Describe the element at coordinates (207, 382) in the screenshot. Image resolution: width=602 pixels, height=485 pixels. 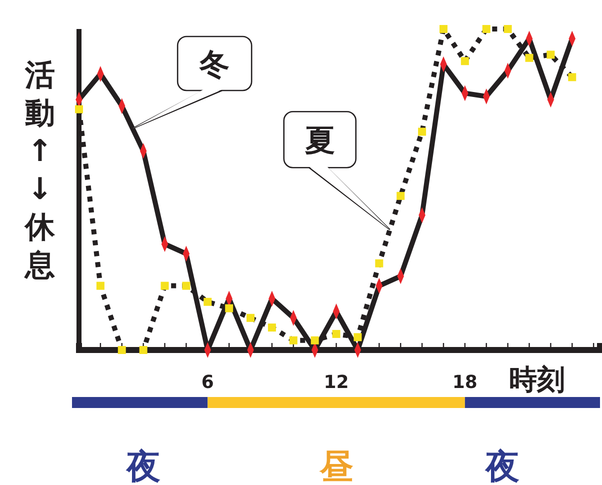
I see `x-tick-label: 6` at that location.